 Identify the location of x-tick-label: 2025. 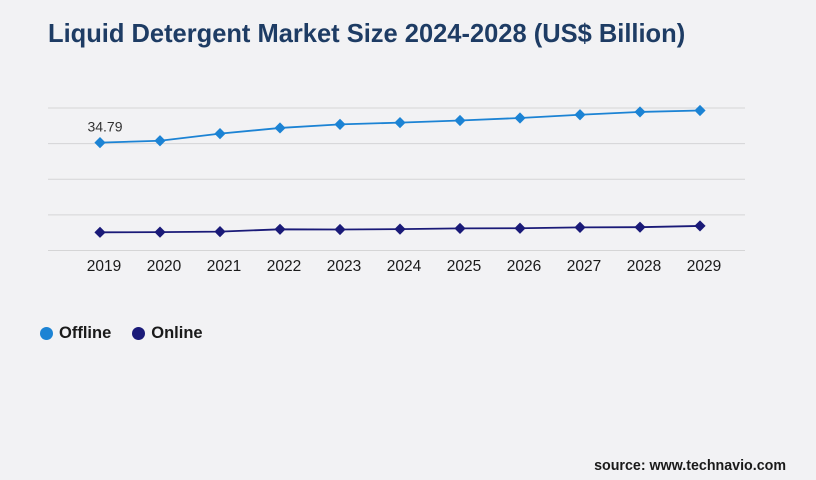
(464, 266).